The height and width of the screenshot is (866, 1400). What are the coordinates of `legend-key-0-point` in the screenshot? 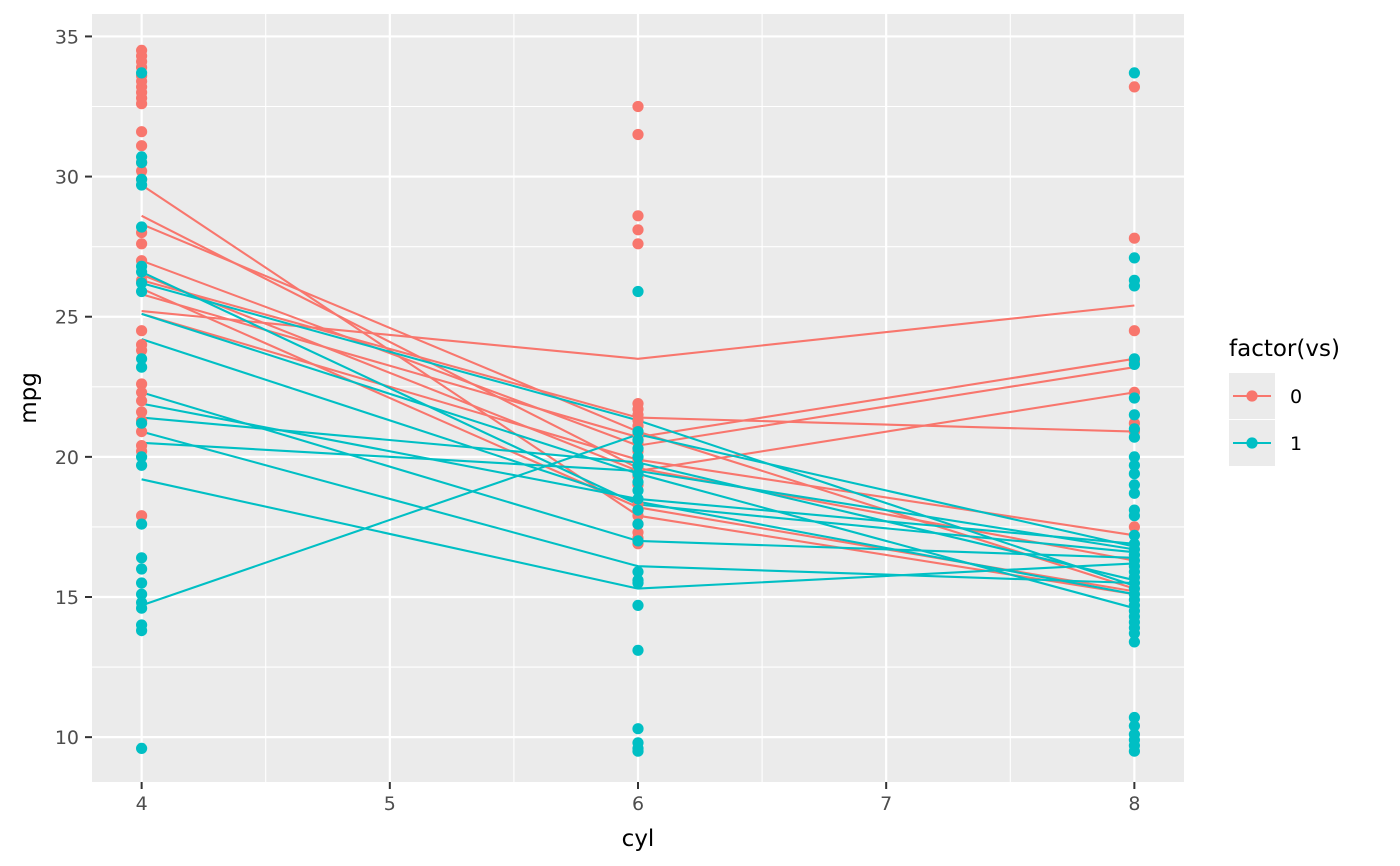 It's located at (1252, 396).